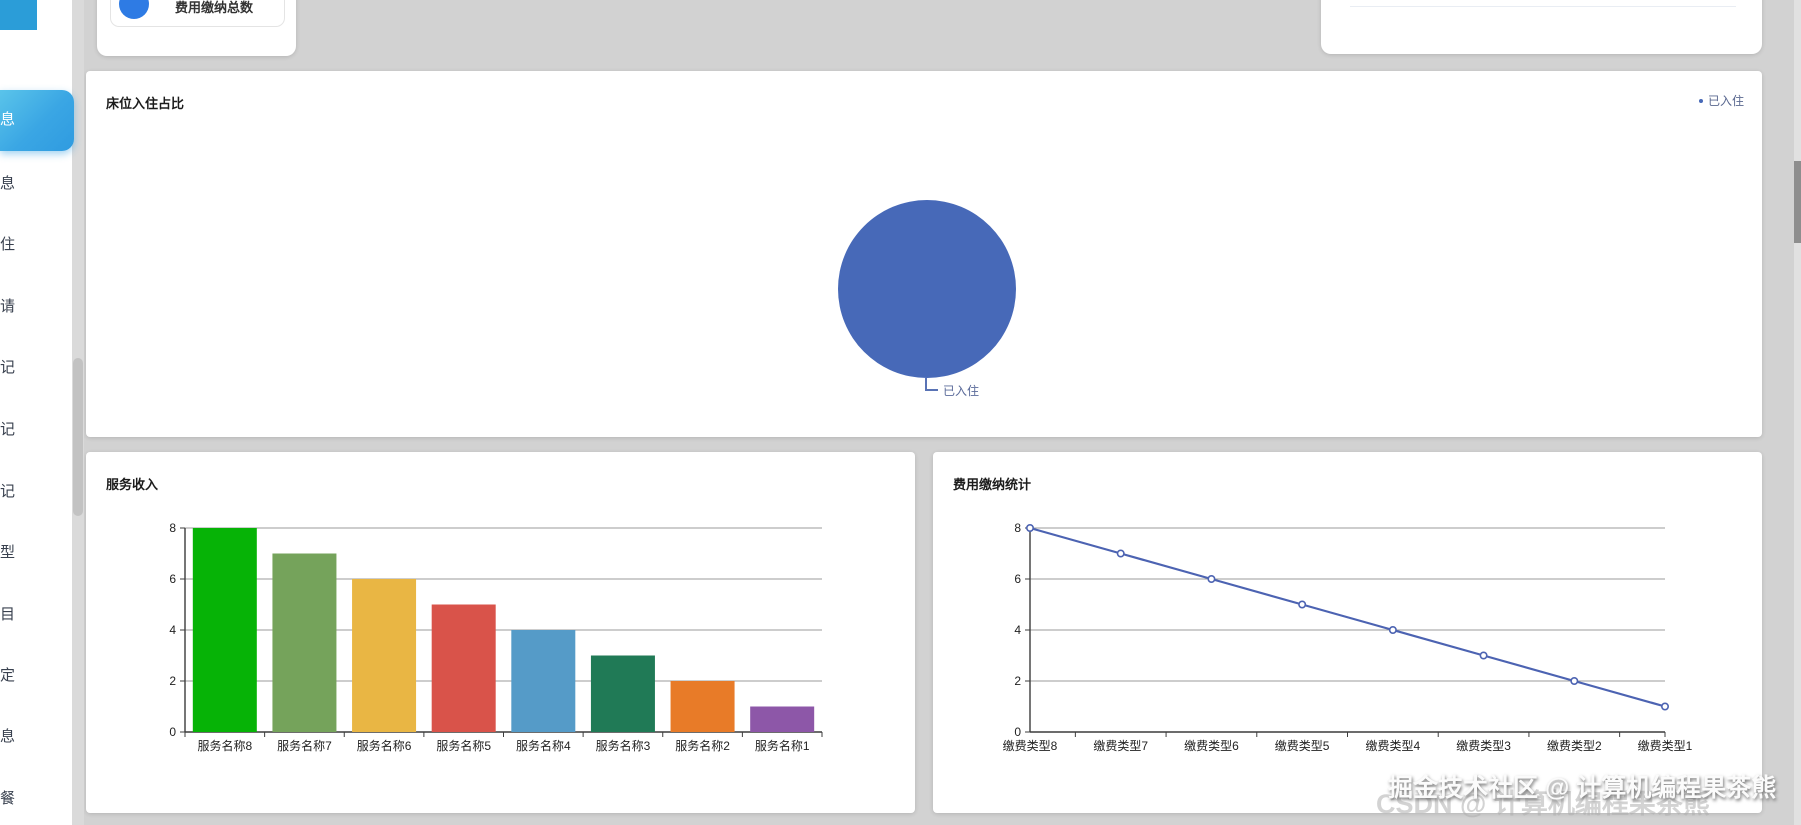 The width and height of the screenshot is (1801, 825). Describe the element at coordinates (8, 306) in the screenshot. I see `sidebar-item: 请` at that location.